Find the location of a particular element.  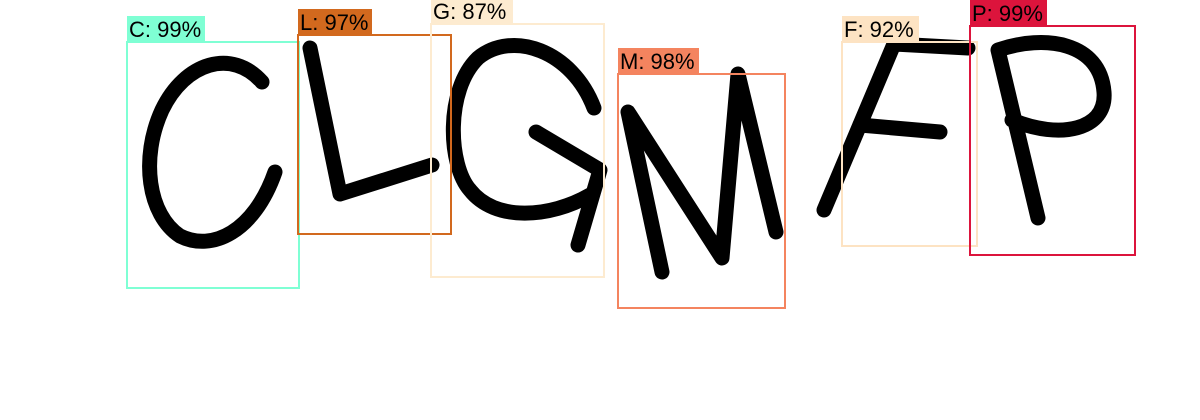

detection-box-g is located at coordinates (517, 150).